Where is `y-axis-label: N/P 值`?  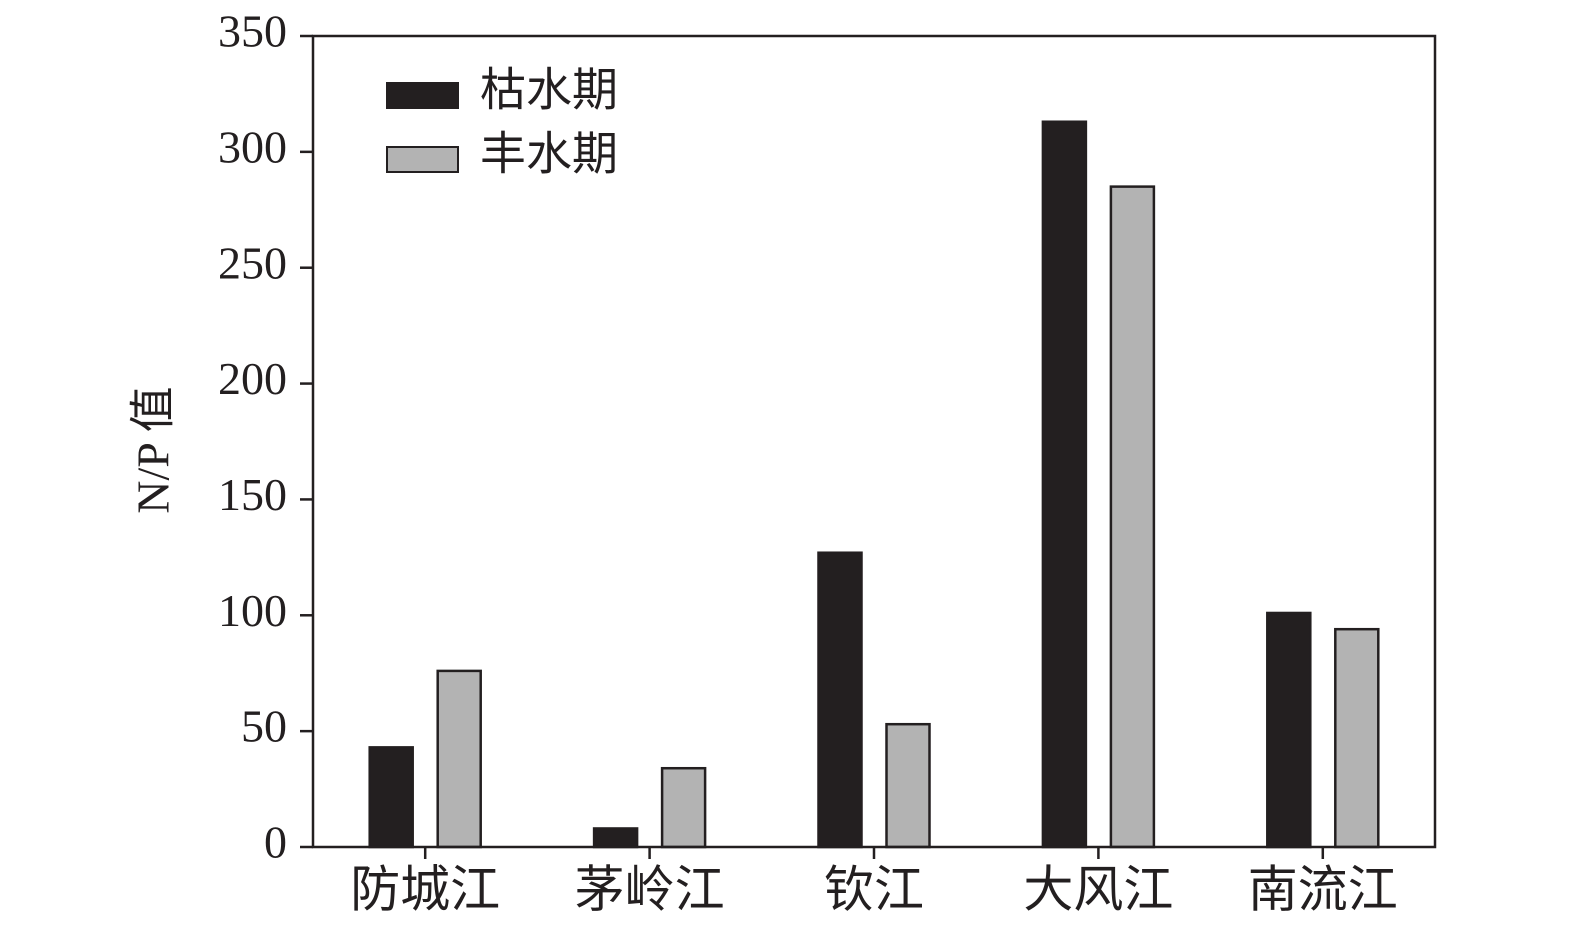 y-axis-label: N/P 值 is located at coordinates (153, 449).